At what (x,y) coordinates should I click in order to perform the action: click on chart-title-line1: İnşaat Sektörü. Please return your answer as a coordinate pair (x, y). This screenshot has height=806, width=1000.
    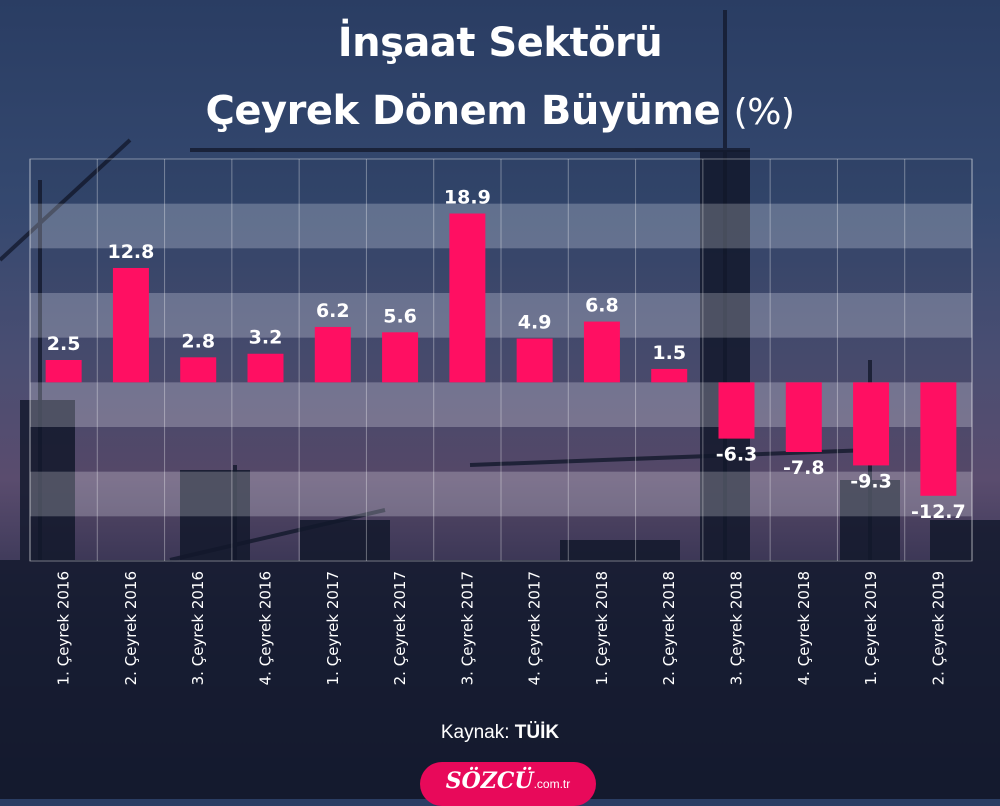
    Looking at the image, I should click on (500, 43).